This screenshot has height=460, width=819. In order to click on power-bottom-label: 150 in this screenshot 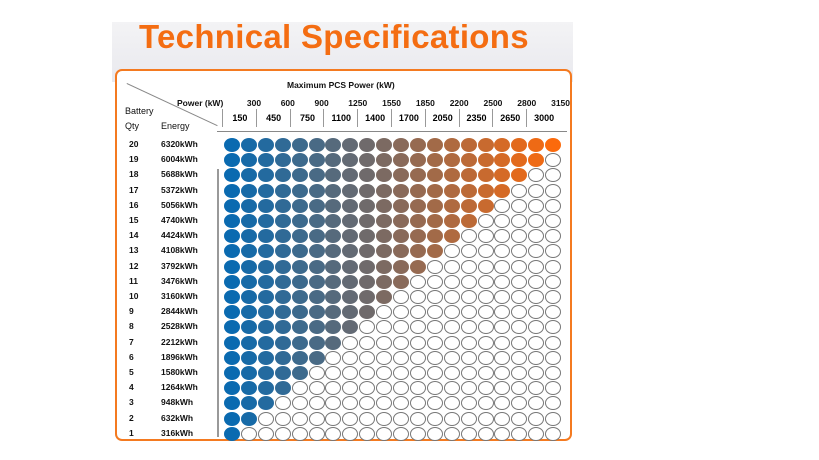, I will do `click(239, 118)`.